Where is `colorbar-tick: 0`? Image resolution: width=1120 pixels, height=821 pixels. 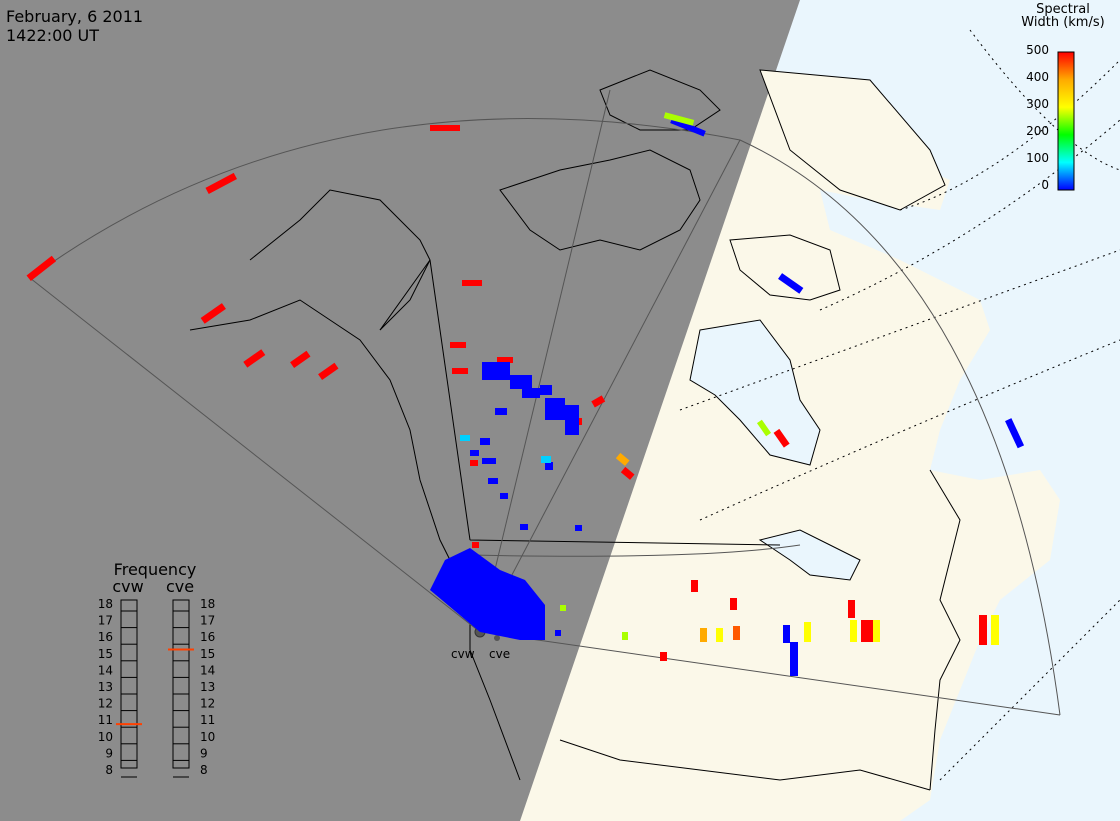 colorbar-tick: 0 is located at coordinates (1045, 185).